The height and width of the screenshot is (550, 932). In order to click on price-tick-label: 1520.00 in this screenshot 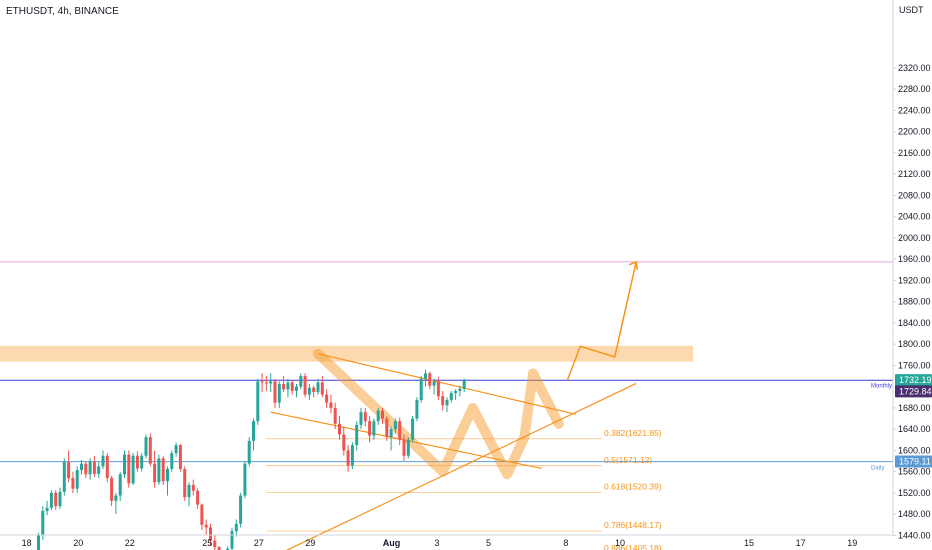, I will do `click(914, 493)`.